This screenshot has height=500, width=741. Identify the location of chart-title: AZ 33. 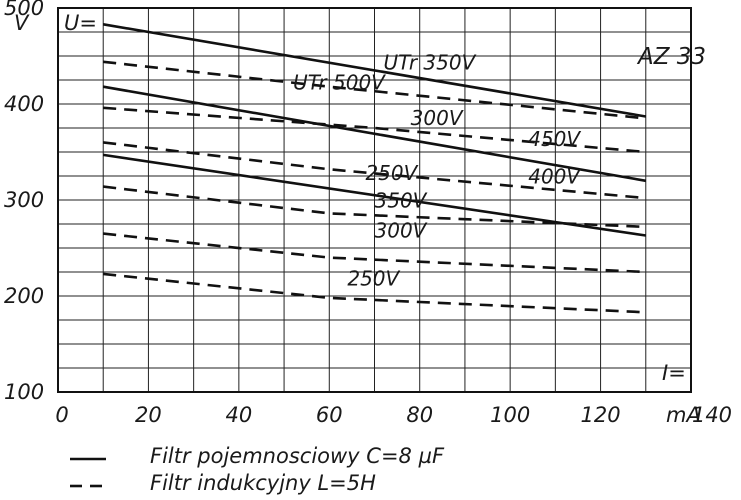
(671, 57).